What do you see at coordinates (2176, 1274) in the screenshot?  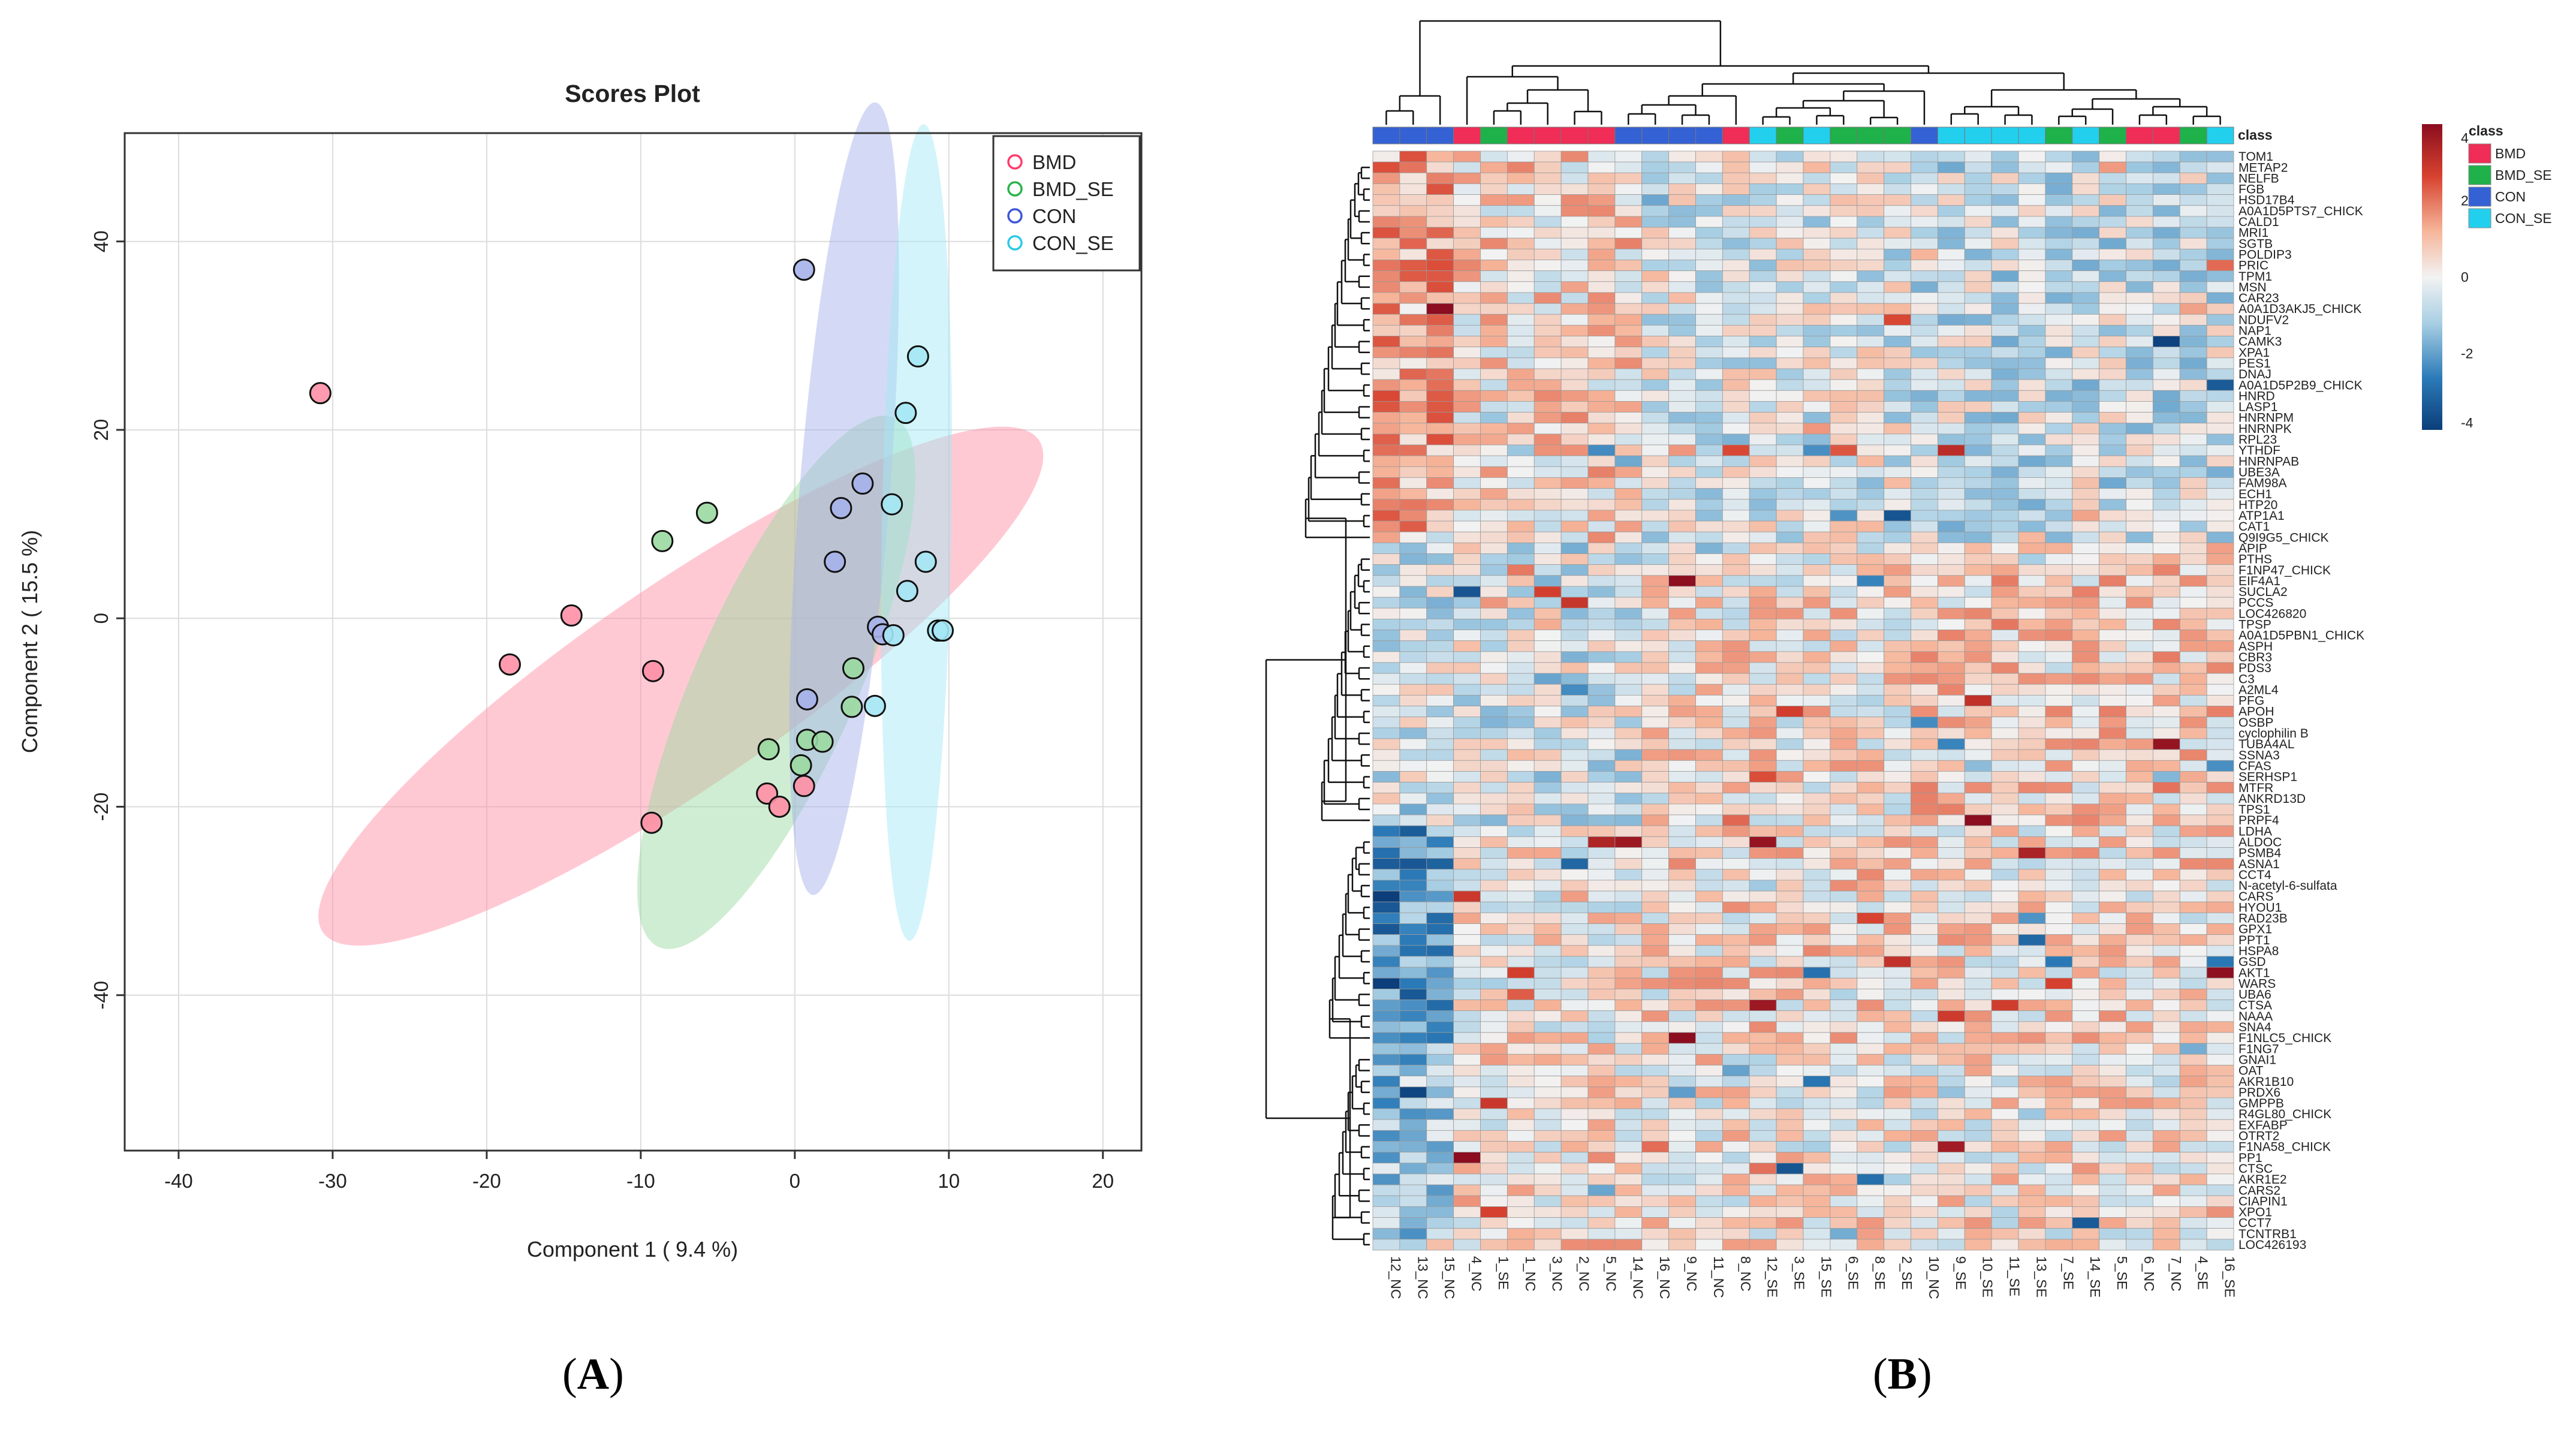 I see `column-label: 7_NC` at bounding box center [2176, 1274].